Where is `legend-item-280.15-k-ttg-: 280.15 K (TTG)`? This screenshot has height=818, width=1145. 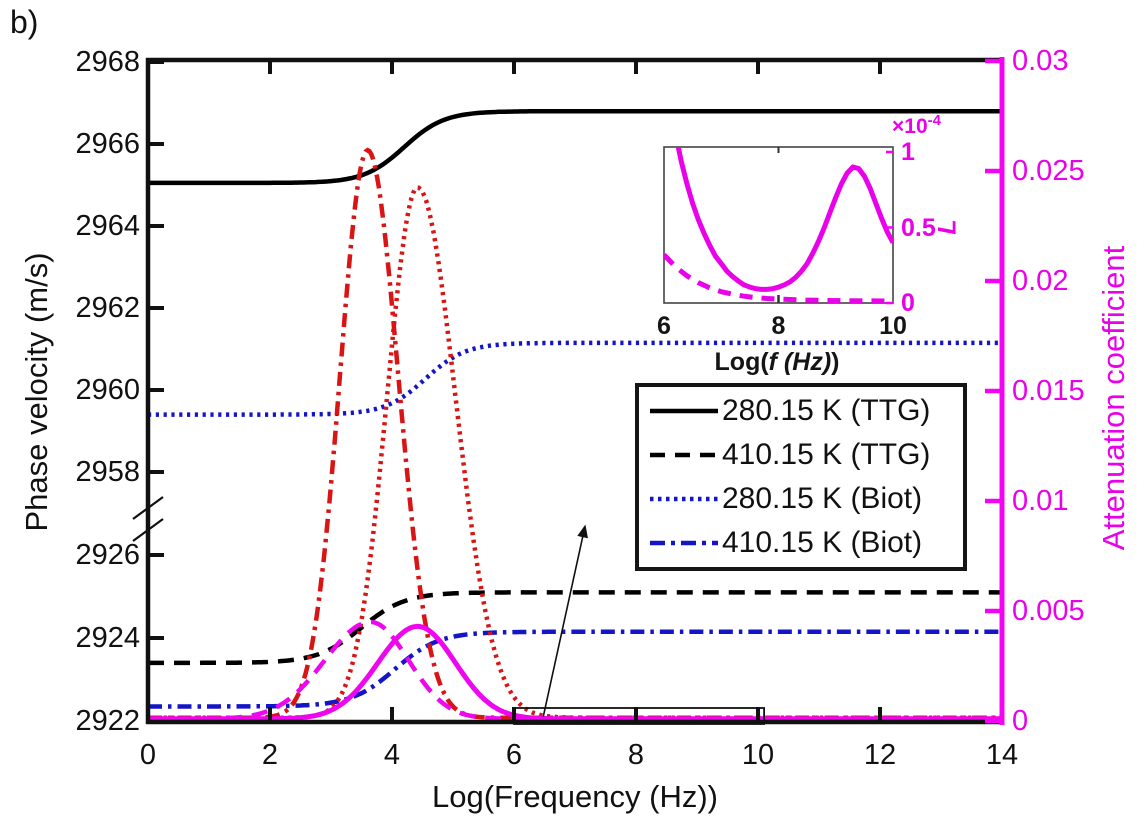
legend-item-280.15-k-ttg-: 280.15 K (TTG) is located at coordinates (806, 411).